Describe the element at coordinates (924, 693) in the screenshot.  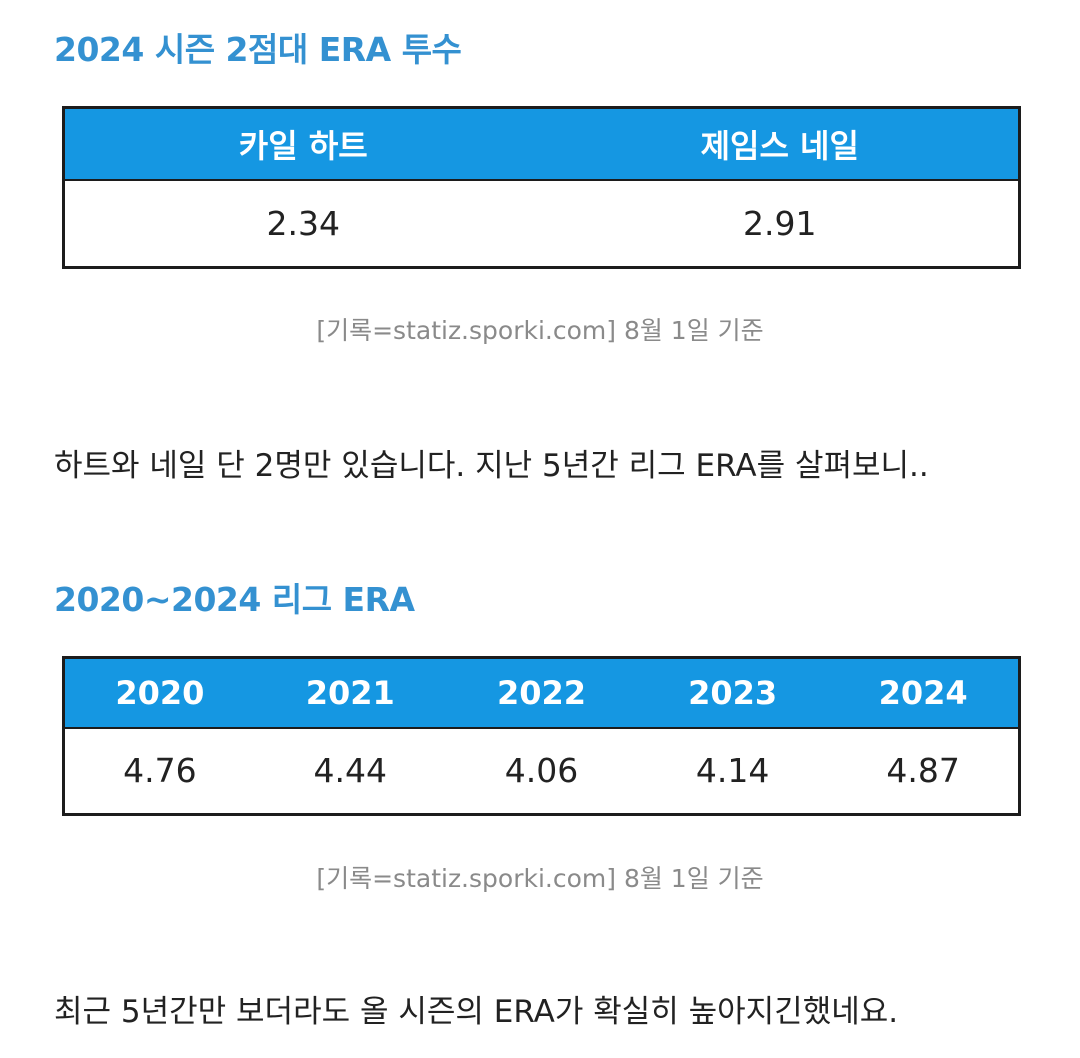
I see `table-header-cell: 2024` at that location.